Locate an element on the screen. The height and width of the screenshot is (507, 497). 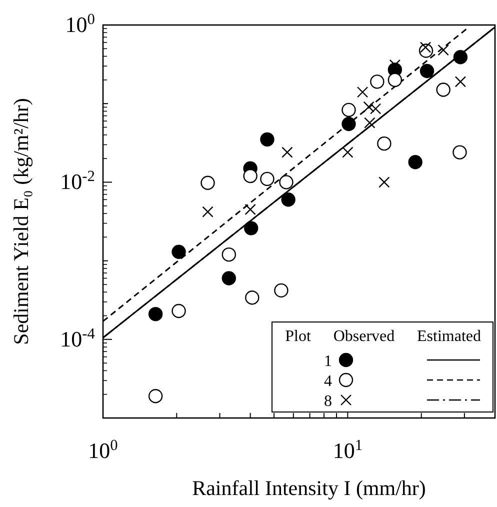
annotation: Observed is located at coordinates (364, 336).